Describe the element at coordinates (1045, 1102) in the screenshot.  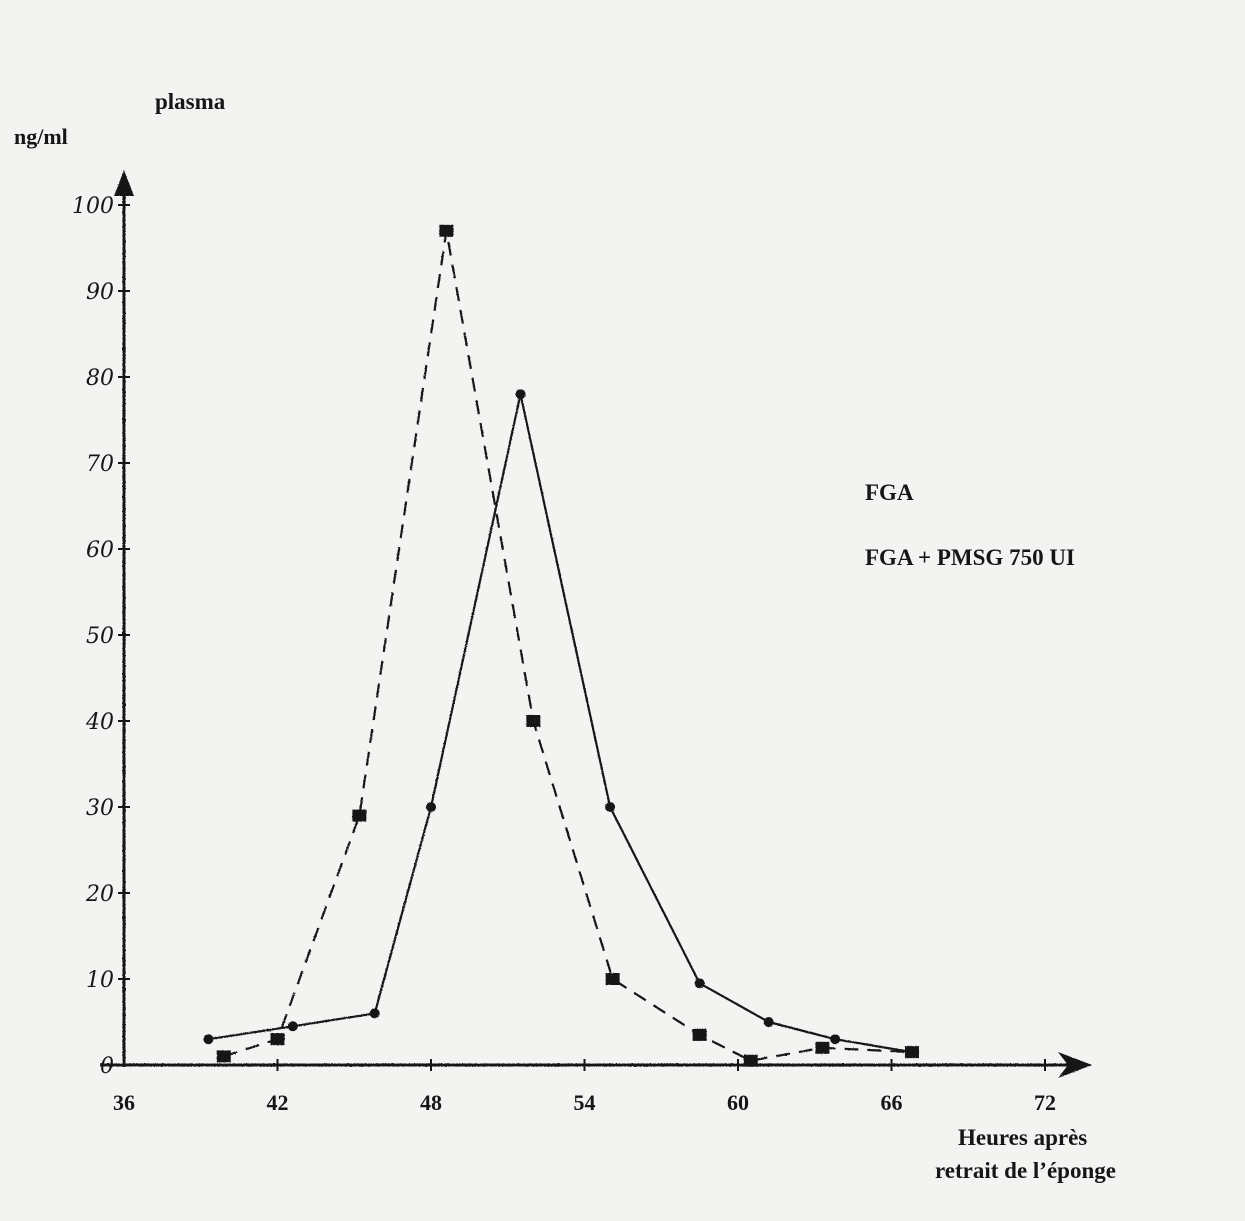
I see `x-tick-label: 72` at that location.